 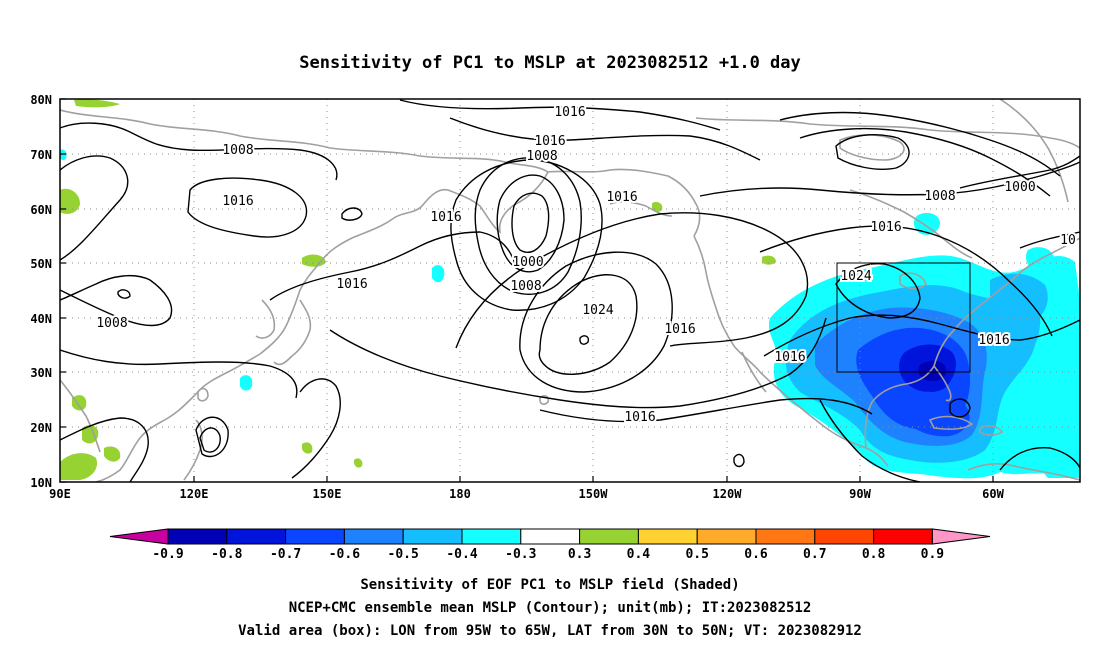 I want to click on coast-canada-east, so click(x=1045, y=259).